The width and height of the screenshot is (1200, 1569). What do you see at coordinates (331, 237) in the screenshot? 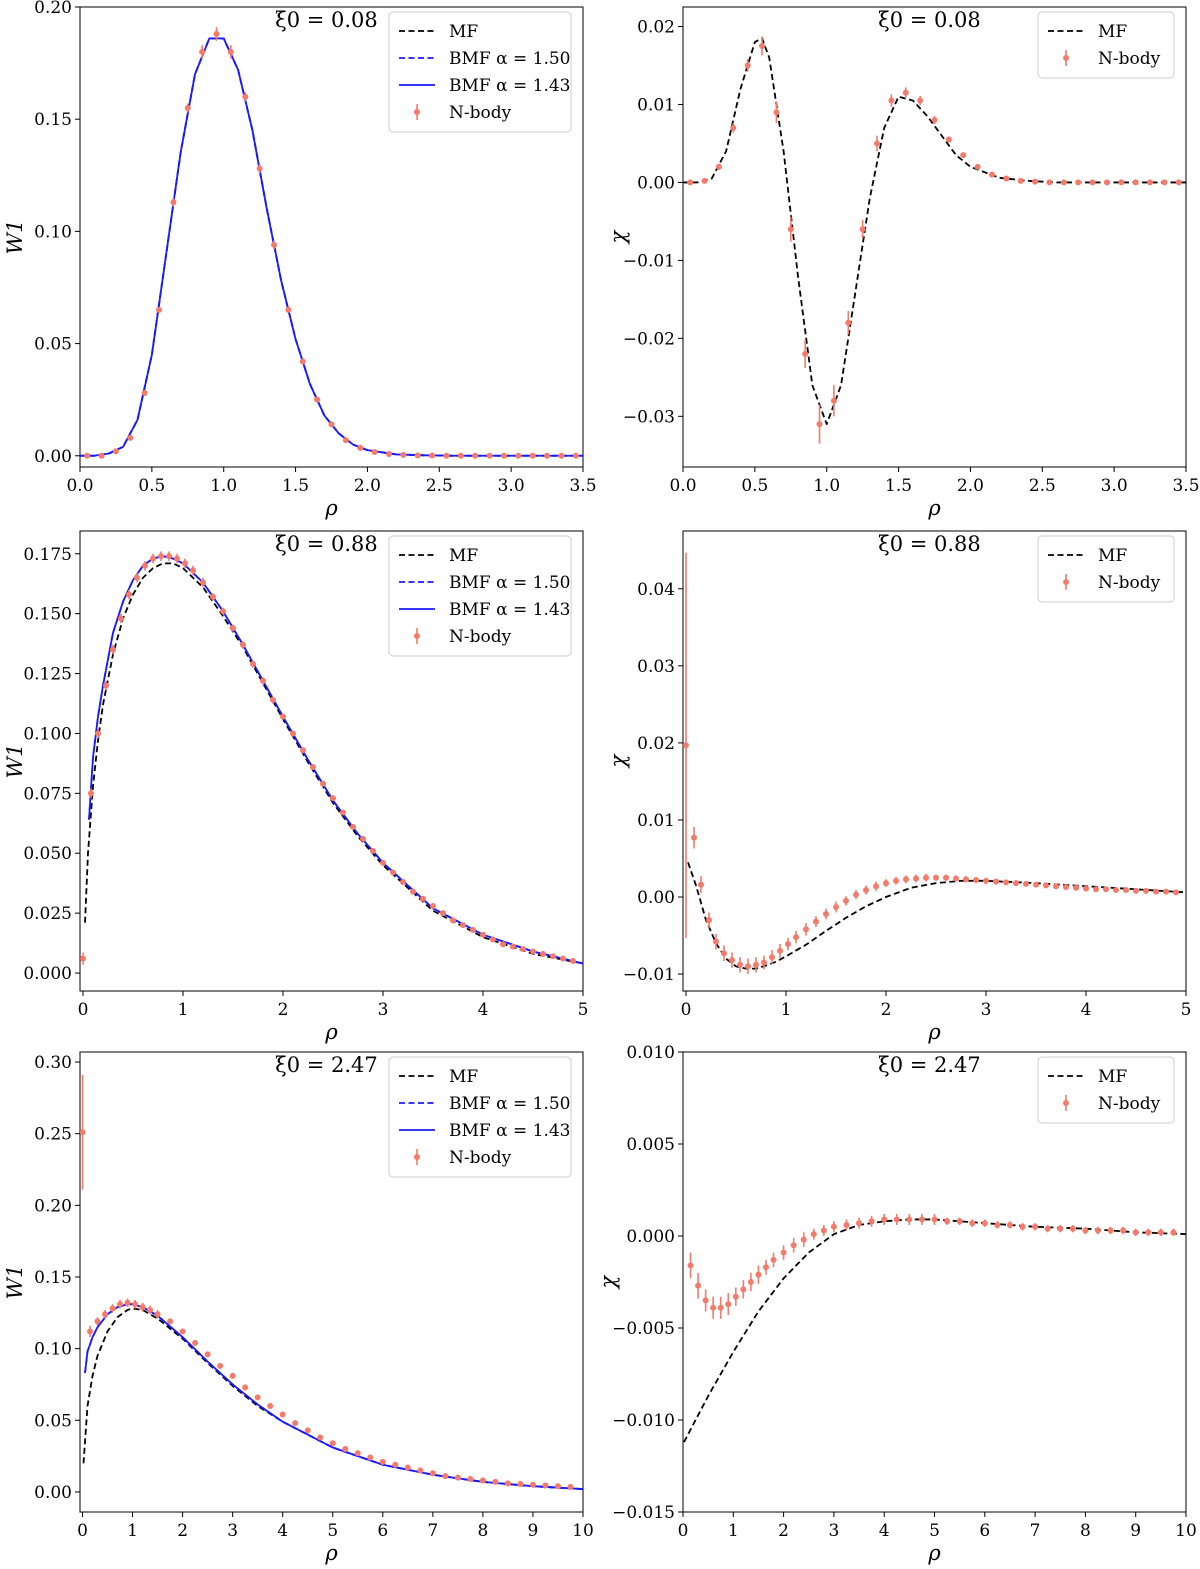
I see `plot-frame` at bounding box center [331, 237].